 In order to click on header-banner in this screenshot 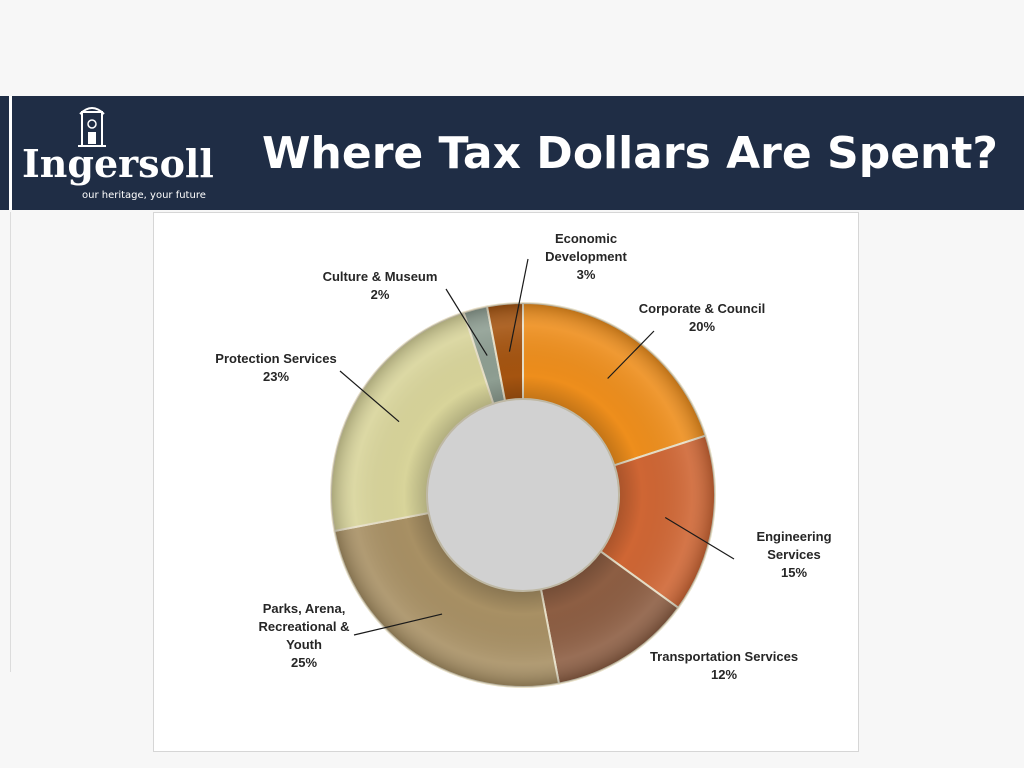, I will do `click(512, 153)`.